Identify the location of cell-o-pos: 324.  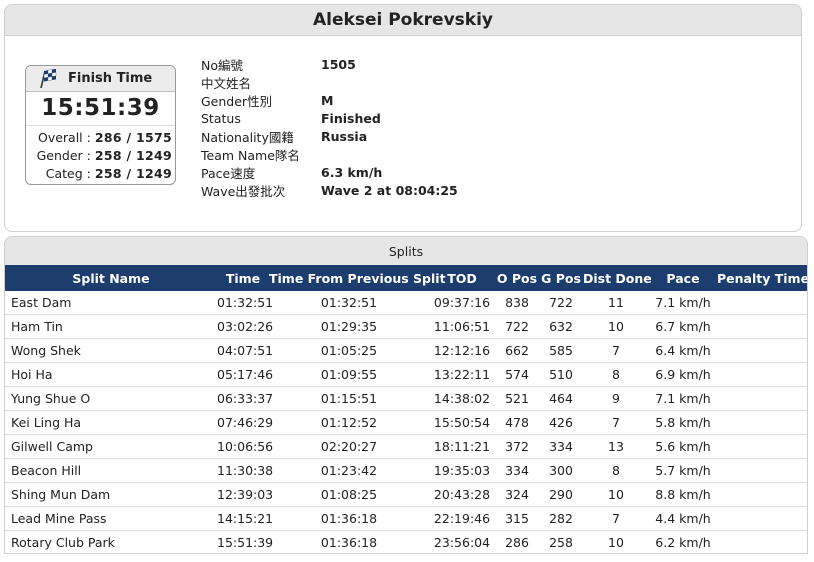
(517, 494).